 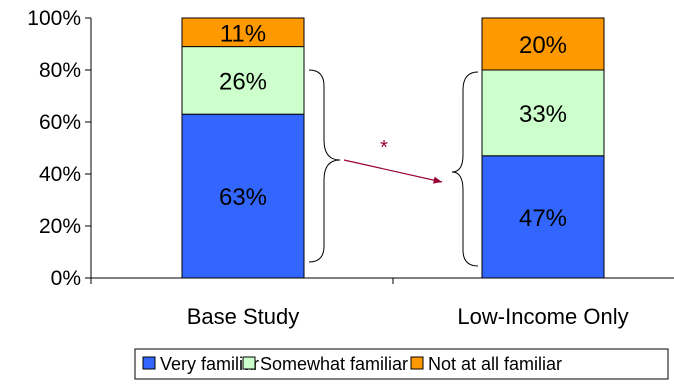 What do you see at coordinates (393, 171) in the screenshot?
I see `comparison-arrow` at bounding box center [393, 171].